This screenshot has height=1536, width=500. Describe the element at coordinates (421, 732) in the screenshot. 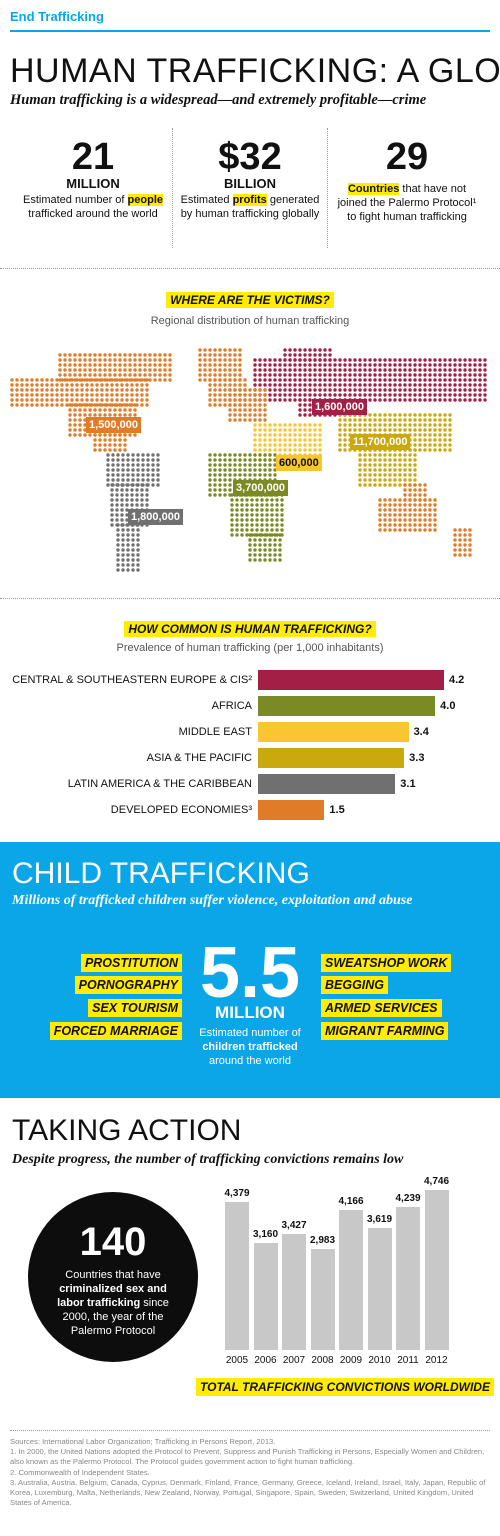

I see `prevalence-value: 3.4` at that location.